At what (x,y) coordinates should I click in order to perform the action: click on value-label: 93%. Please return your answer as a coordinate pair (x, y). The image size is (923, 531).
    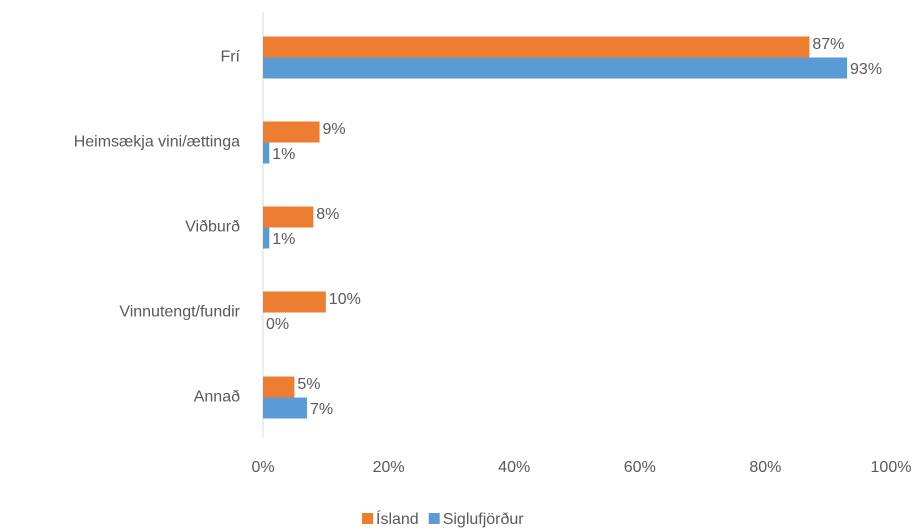
    Looking at the image, I should click on (866, 69).